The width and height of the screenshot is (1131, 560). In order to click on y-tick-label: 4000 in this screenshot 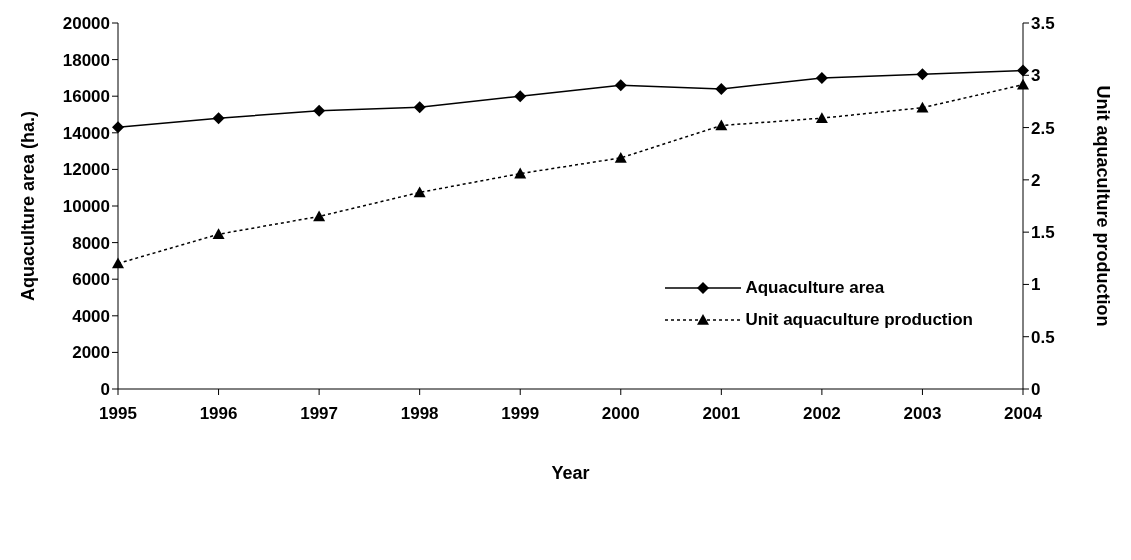, I will do `click(91, 316)`.